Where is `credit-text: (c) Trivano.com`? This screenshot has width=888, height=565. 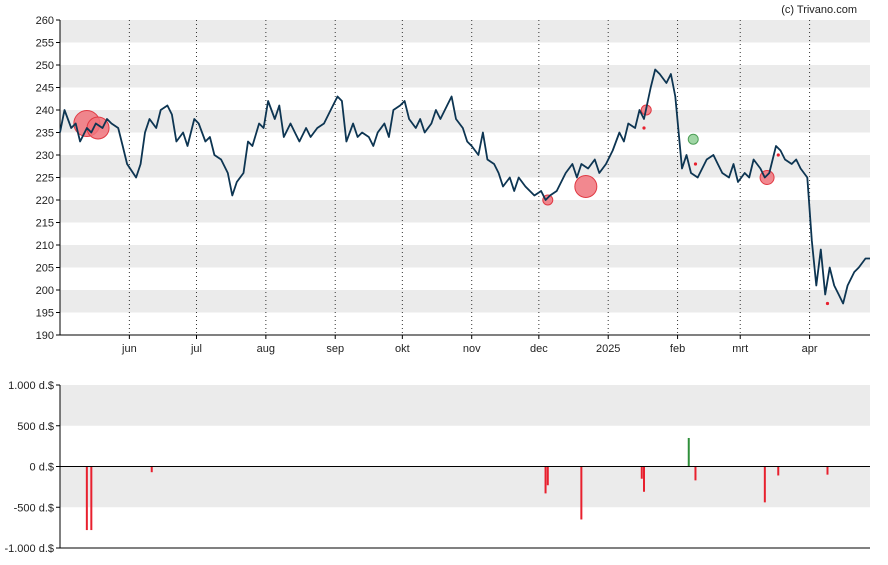 credit-text: (c) Trivano.com is located at coordinates (819, 10).